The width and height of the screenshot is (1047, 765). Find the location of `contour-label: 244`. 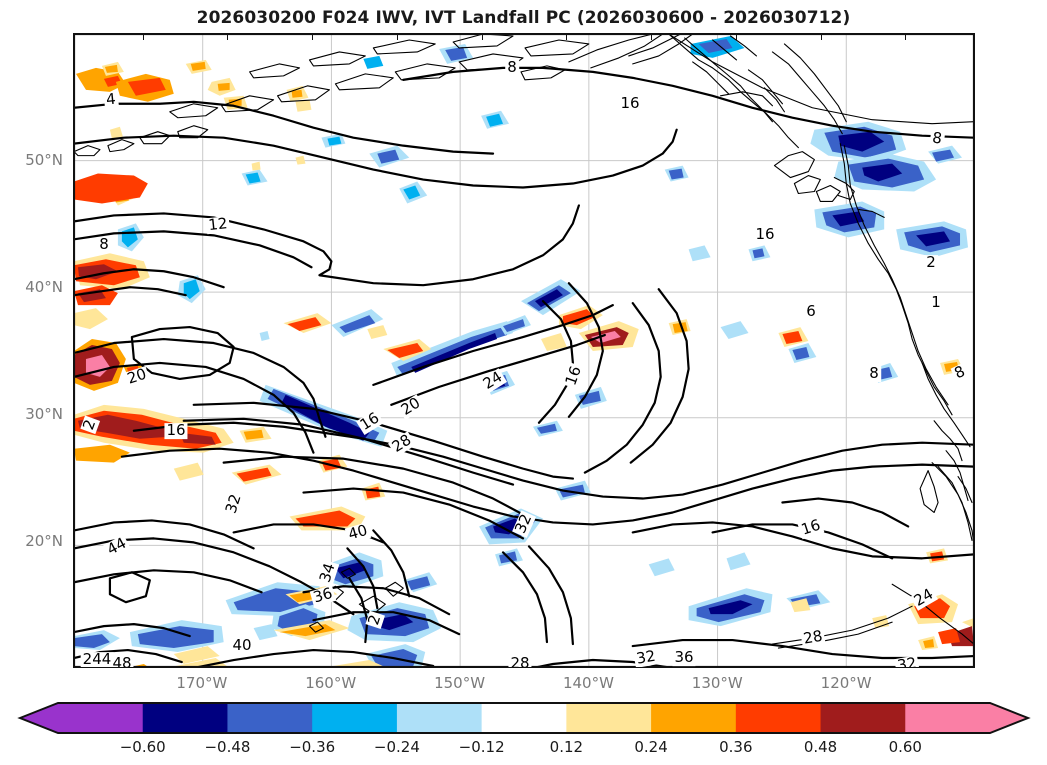

contour-label: 244 is located at coordinates (97, 659).